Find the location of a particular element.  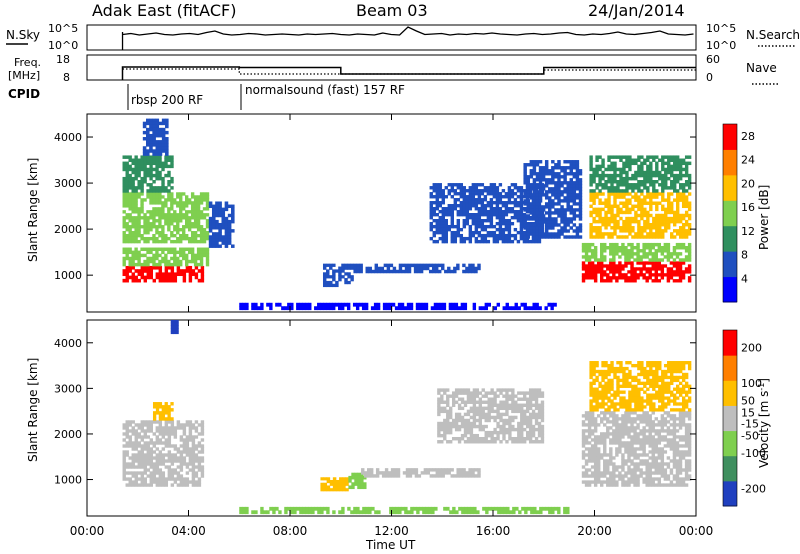

power-colorbar-tick: 28 is located at coordinates (748, 136).